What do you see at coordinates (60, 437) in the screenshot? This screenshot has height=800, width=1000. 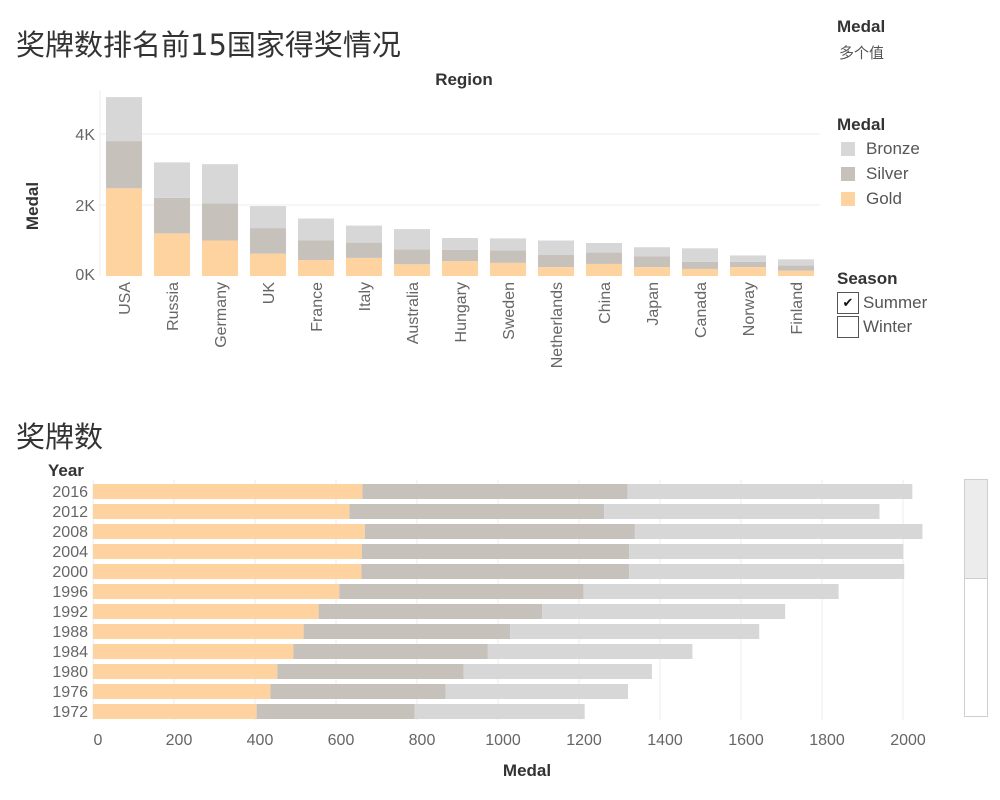 I see `second-chart-title: 奖牌数` at bounding box center [60, 437].